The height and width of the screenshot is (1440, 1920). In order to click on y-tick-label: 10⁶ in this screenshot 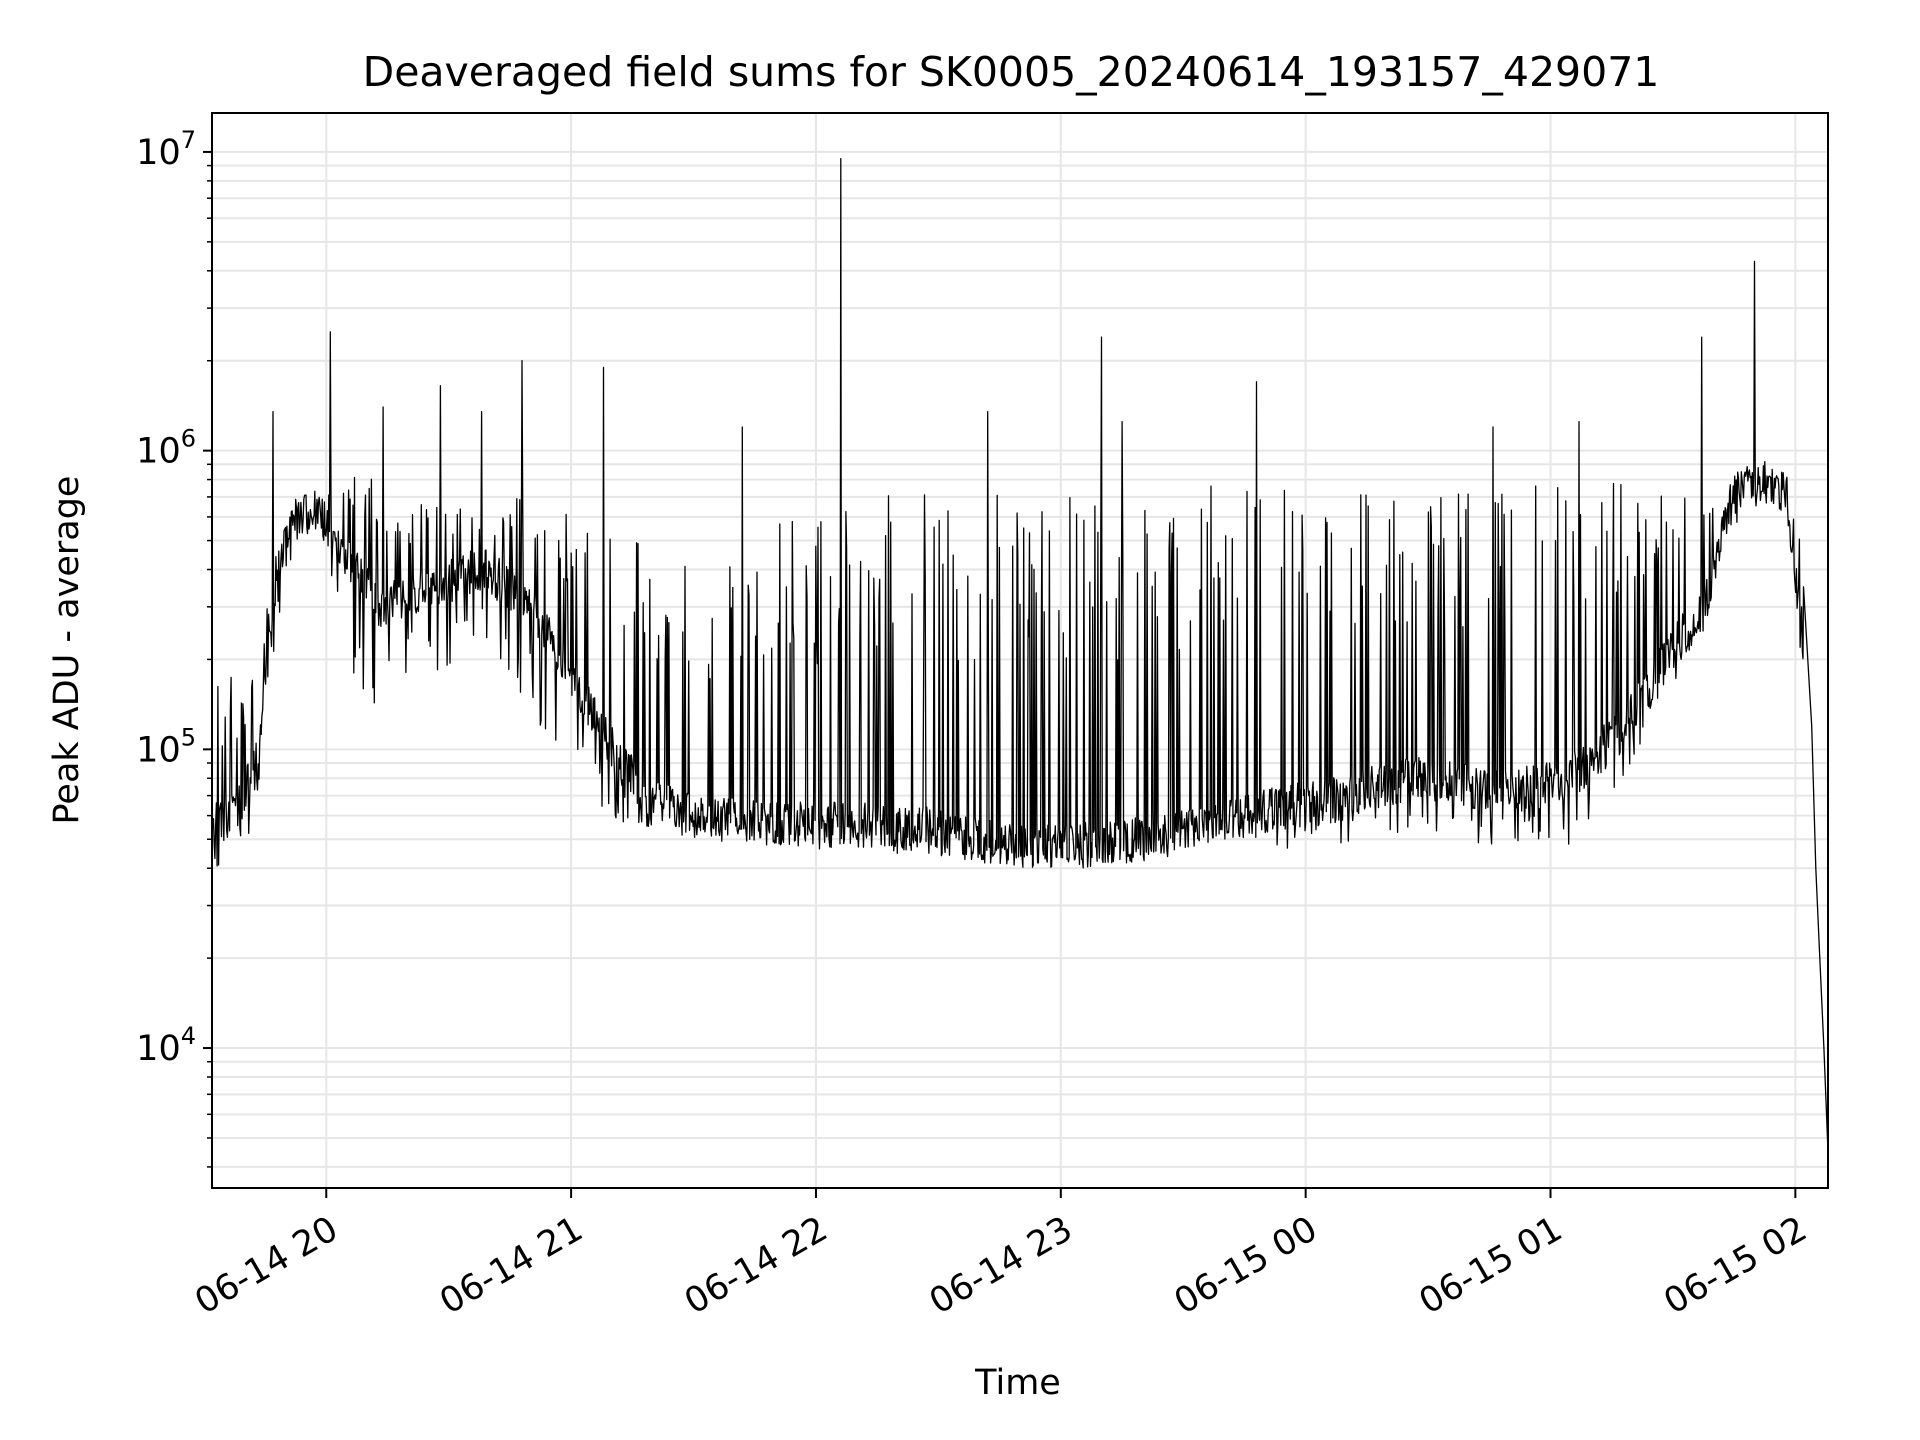, I will do `click(166, 448)`.